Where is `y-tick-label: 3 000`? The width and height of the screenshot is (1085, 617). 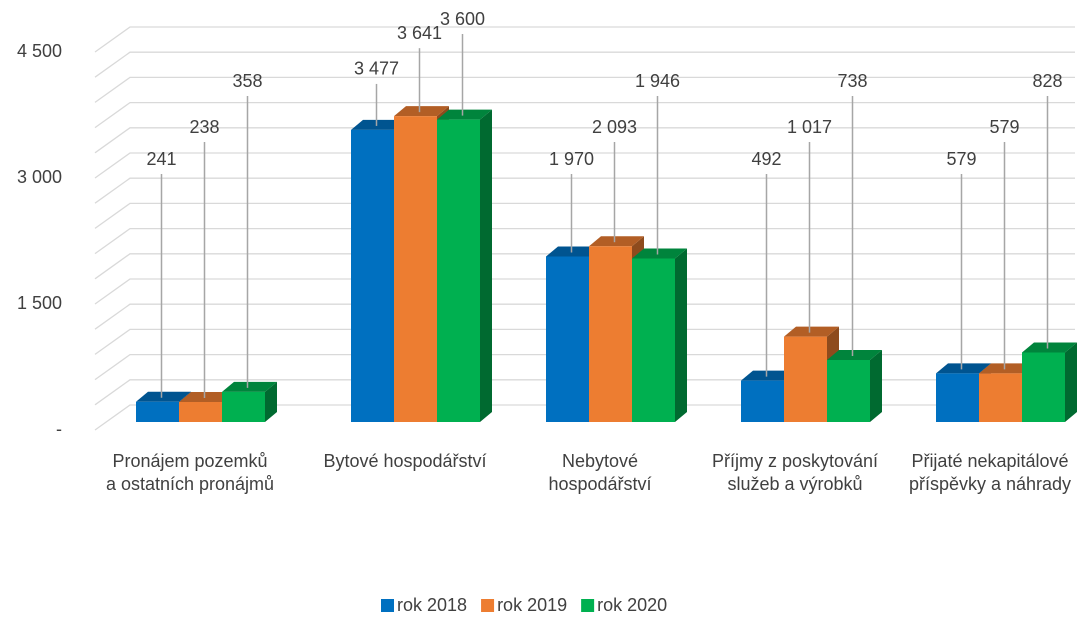 y-tick-label: 3 000 is located at coordinates (39, 177).